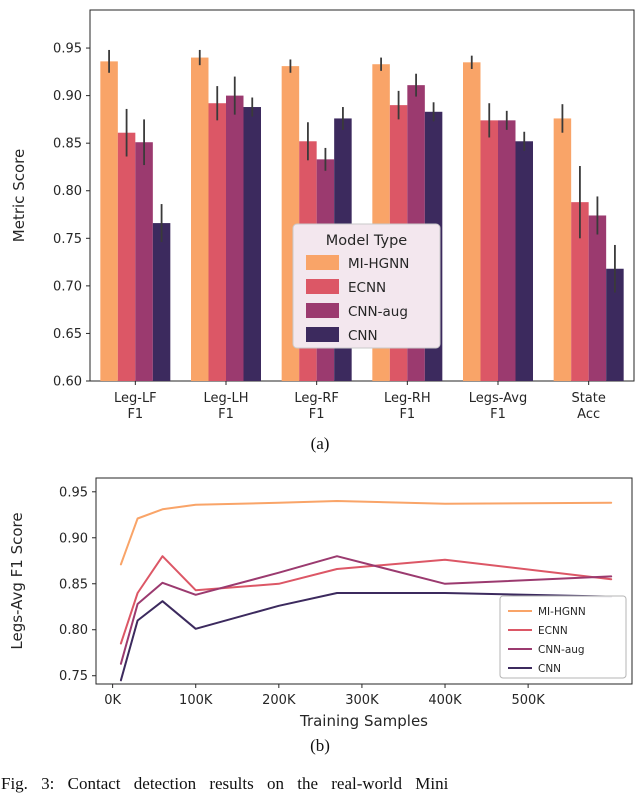 This screenshot has width=640, height=807. Describe the element at coordinates (363, 721) in the screenshot. I see `x-axis-label: Training Samples` at that location.